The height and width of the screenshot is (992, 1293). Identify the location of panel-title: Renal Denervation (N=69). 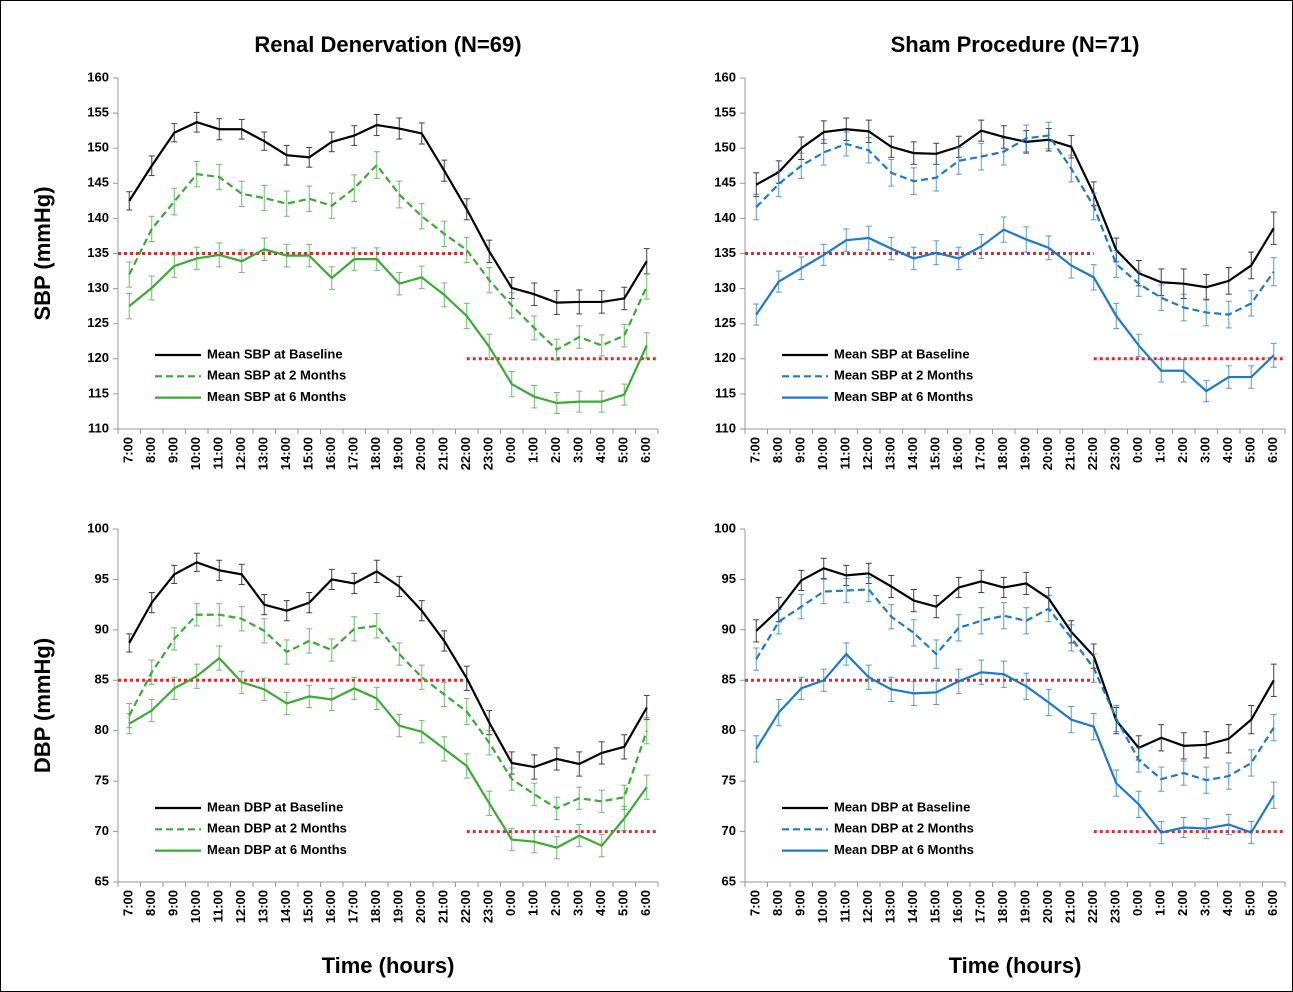
(387, 44).